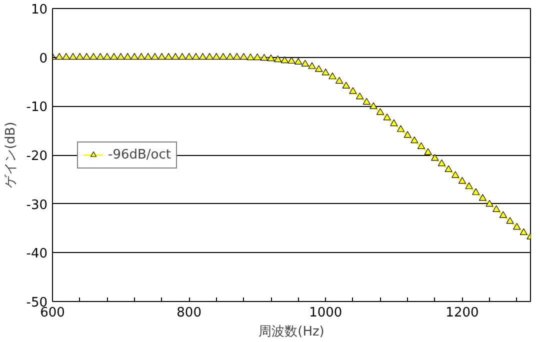 Image resolution: width=540 pixels, height=342 pixels. Describe the element at coordinates (37, 156) in the screenshot. I see `y-tick-label: -20` at that location.